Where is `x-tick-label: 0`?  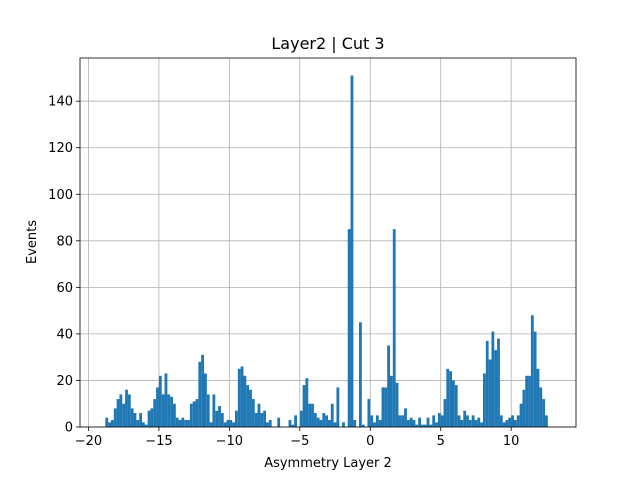 x-tick-label: 0 is located at coordinates (370, 441).